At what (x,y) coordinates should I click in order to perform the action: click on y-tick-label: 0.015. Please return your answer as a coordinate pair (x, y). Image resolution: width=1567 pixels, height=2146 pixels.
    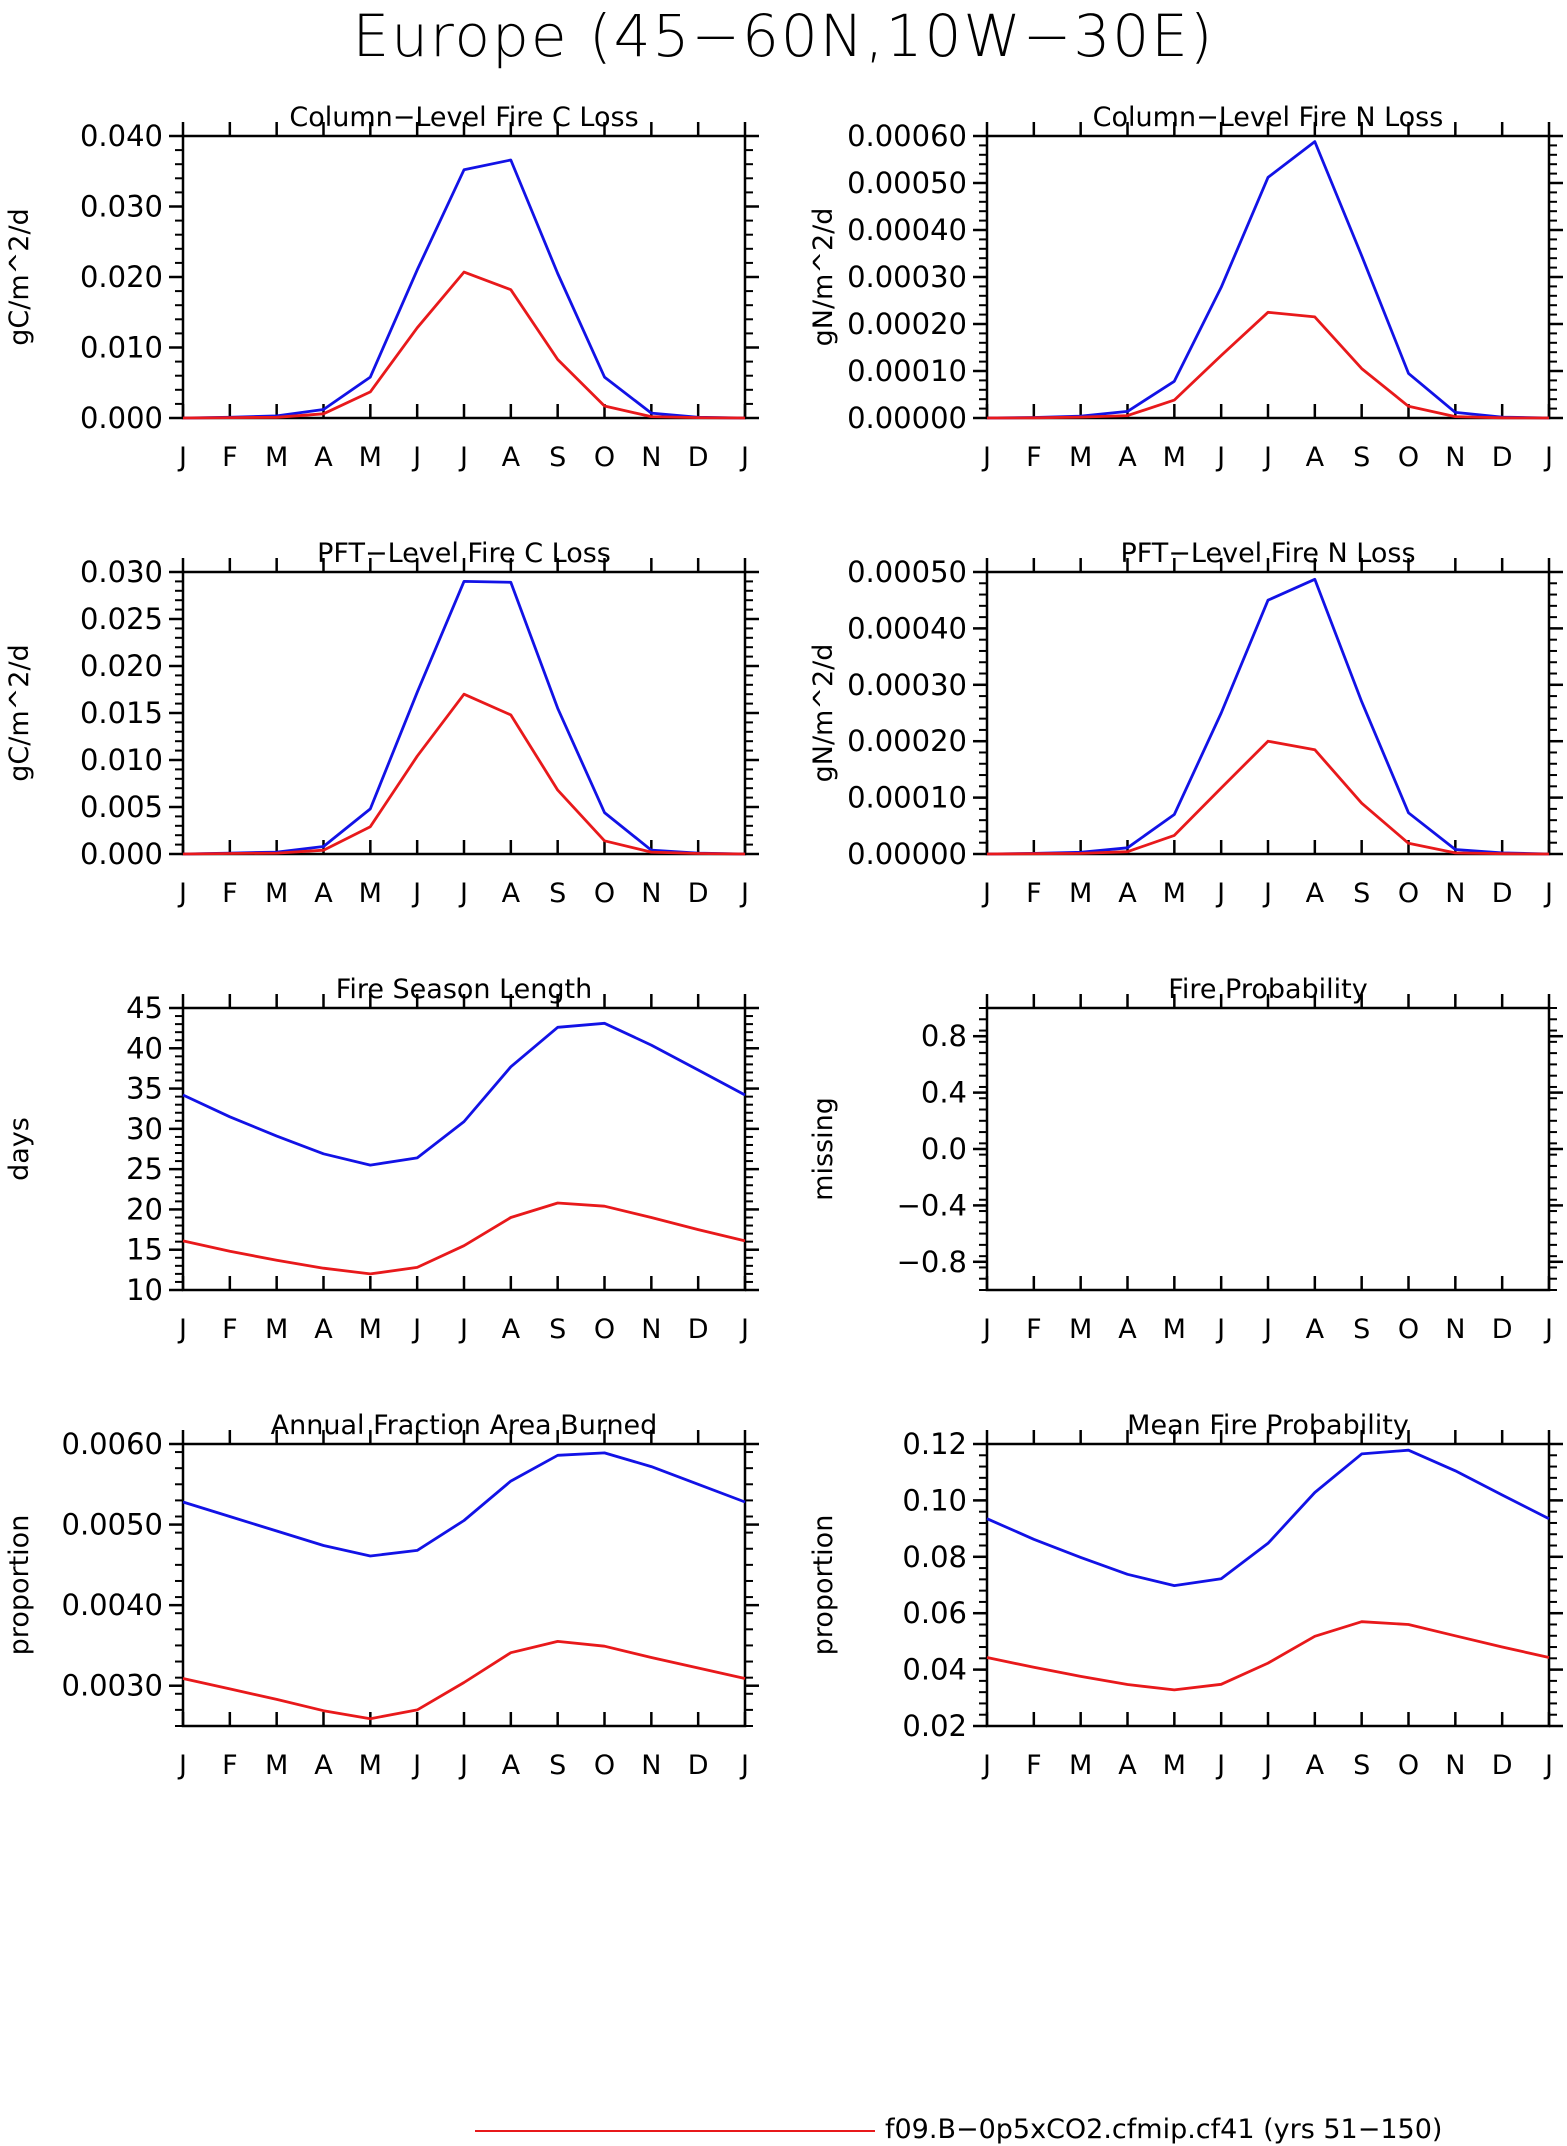
    Looking at the image, I should click on (121, 713).